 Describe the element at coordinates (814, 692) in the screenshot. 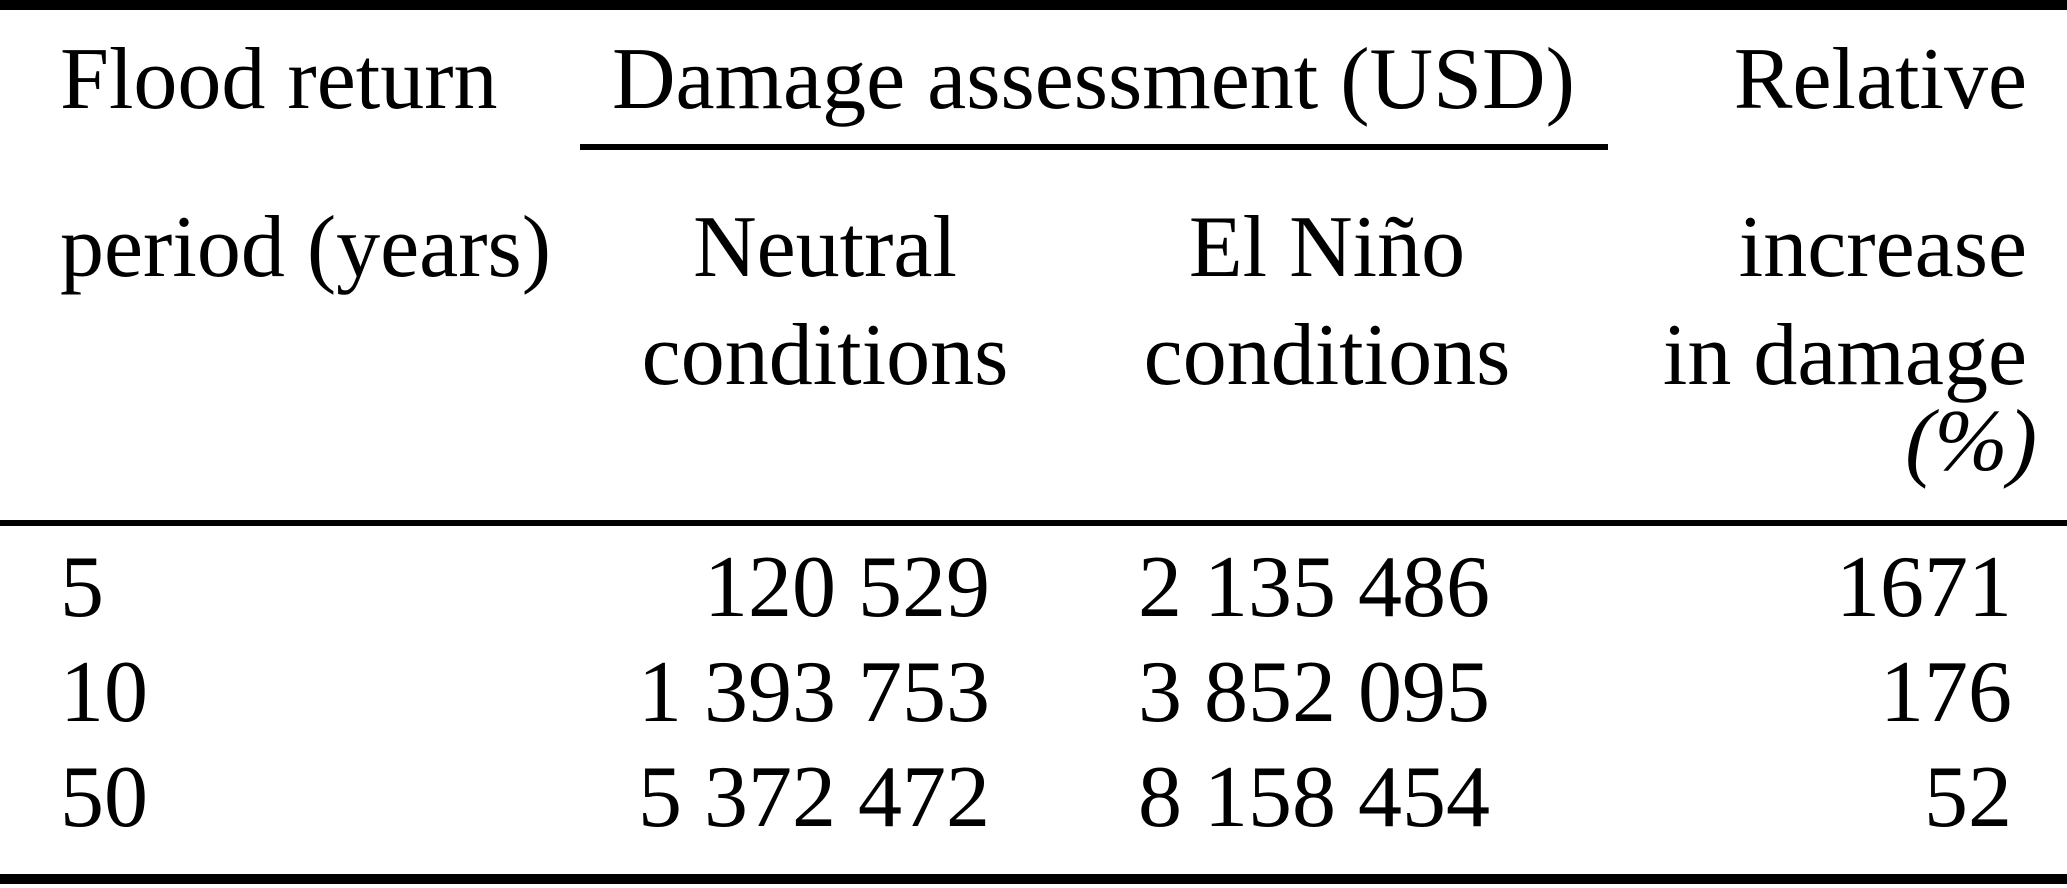

I see `cell-neutral-damage: 1 393 753` at that location.